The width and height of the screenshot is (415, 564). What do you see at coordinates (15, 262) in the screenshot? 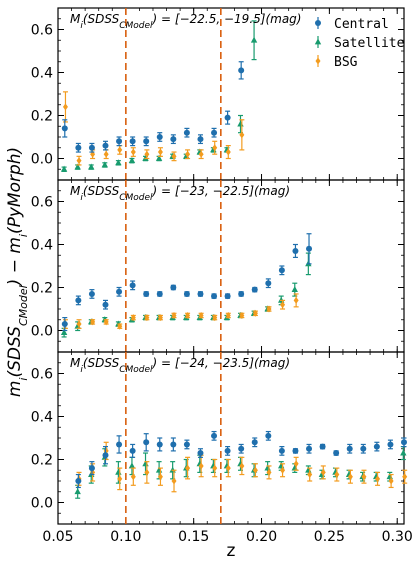
I see `y-label-part: ) − m` at bounding box center [15, 262].